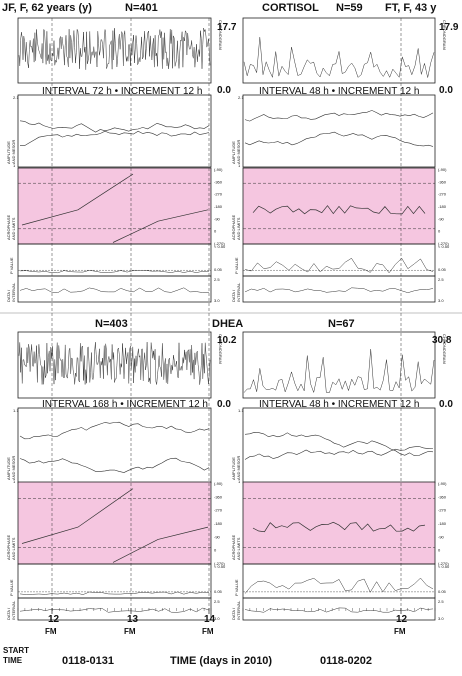 The image size is (462, 676). What do you see at coordinates (339, 289) in the screenshot?
I see `cortisol-right-data-frame` at bounding box center [339, 289].